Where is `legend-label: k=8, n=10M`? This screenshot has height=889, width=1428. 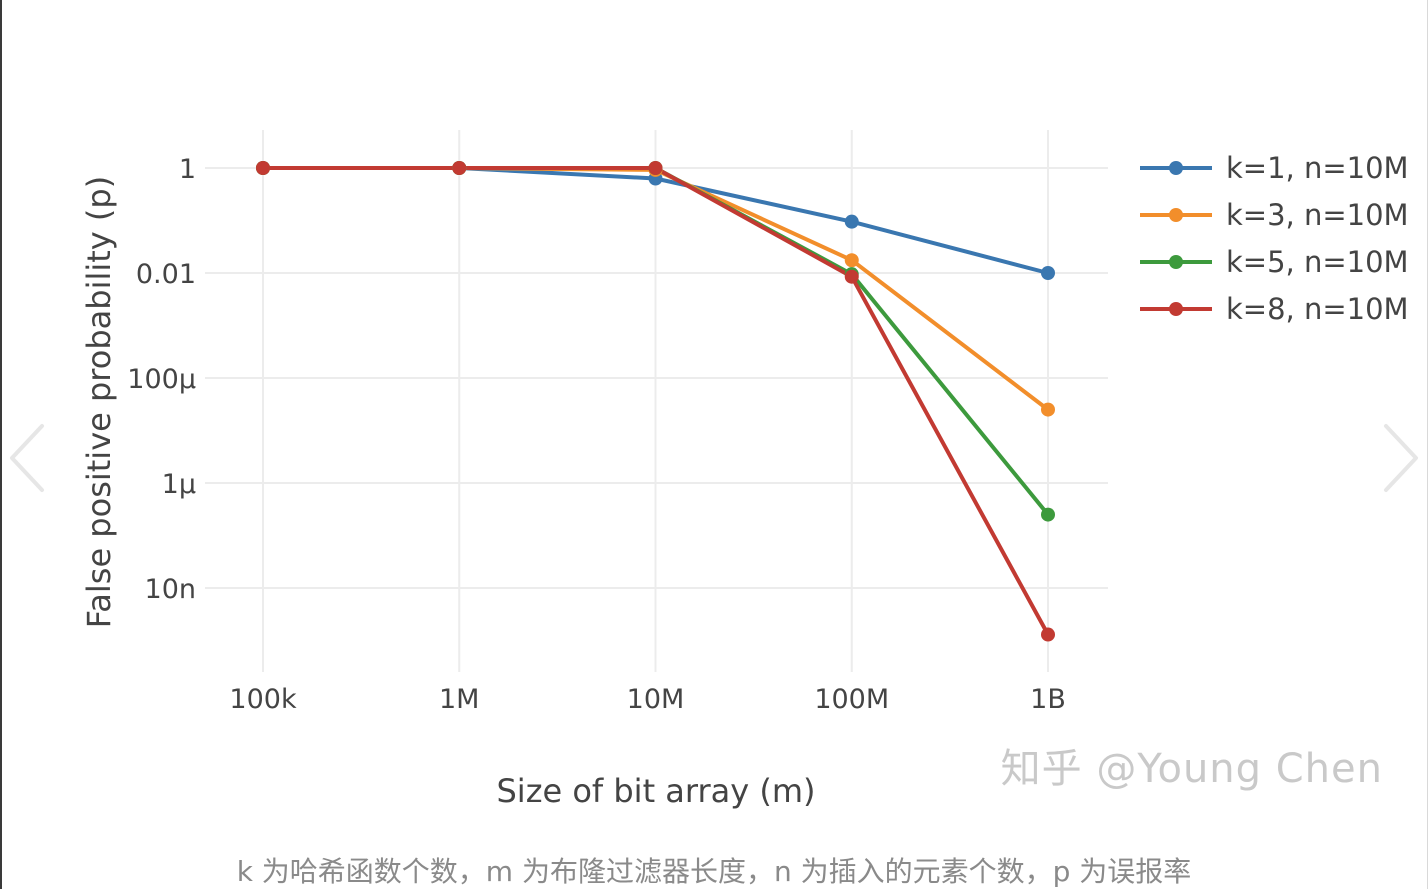 legend-label: k=8, n=10M is located at coordinates (1317, 309).